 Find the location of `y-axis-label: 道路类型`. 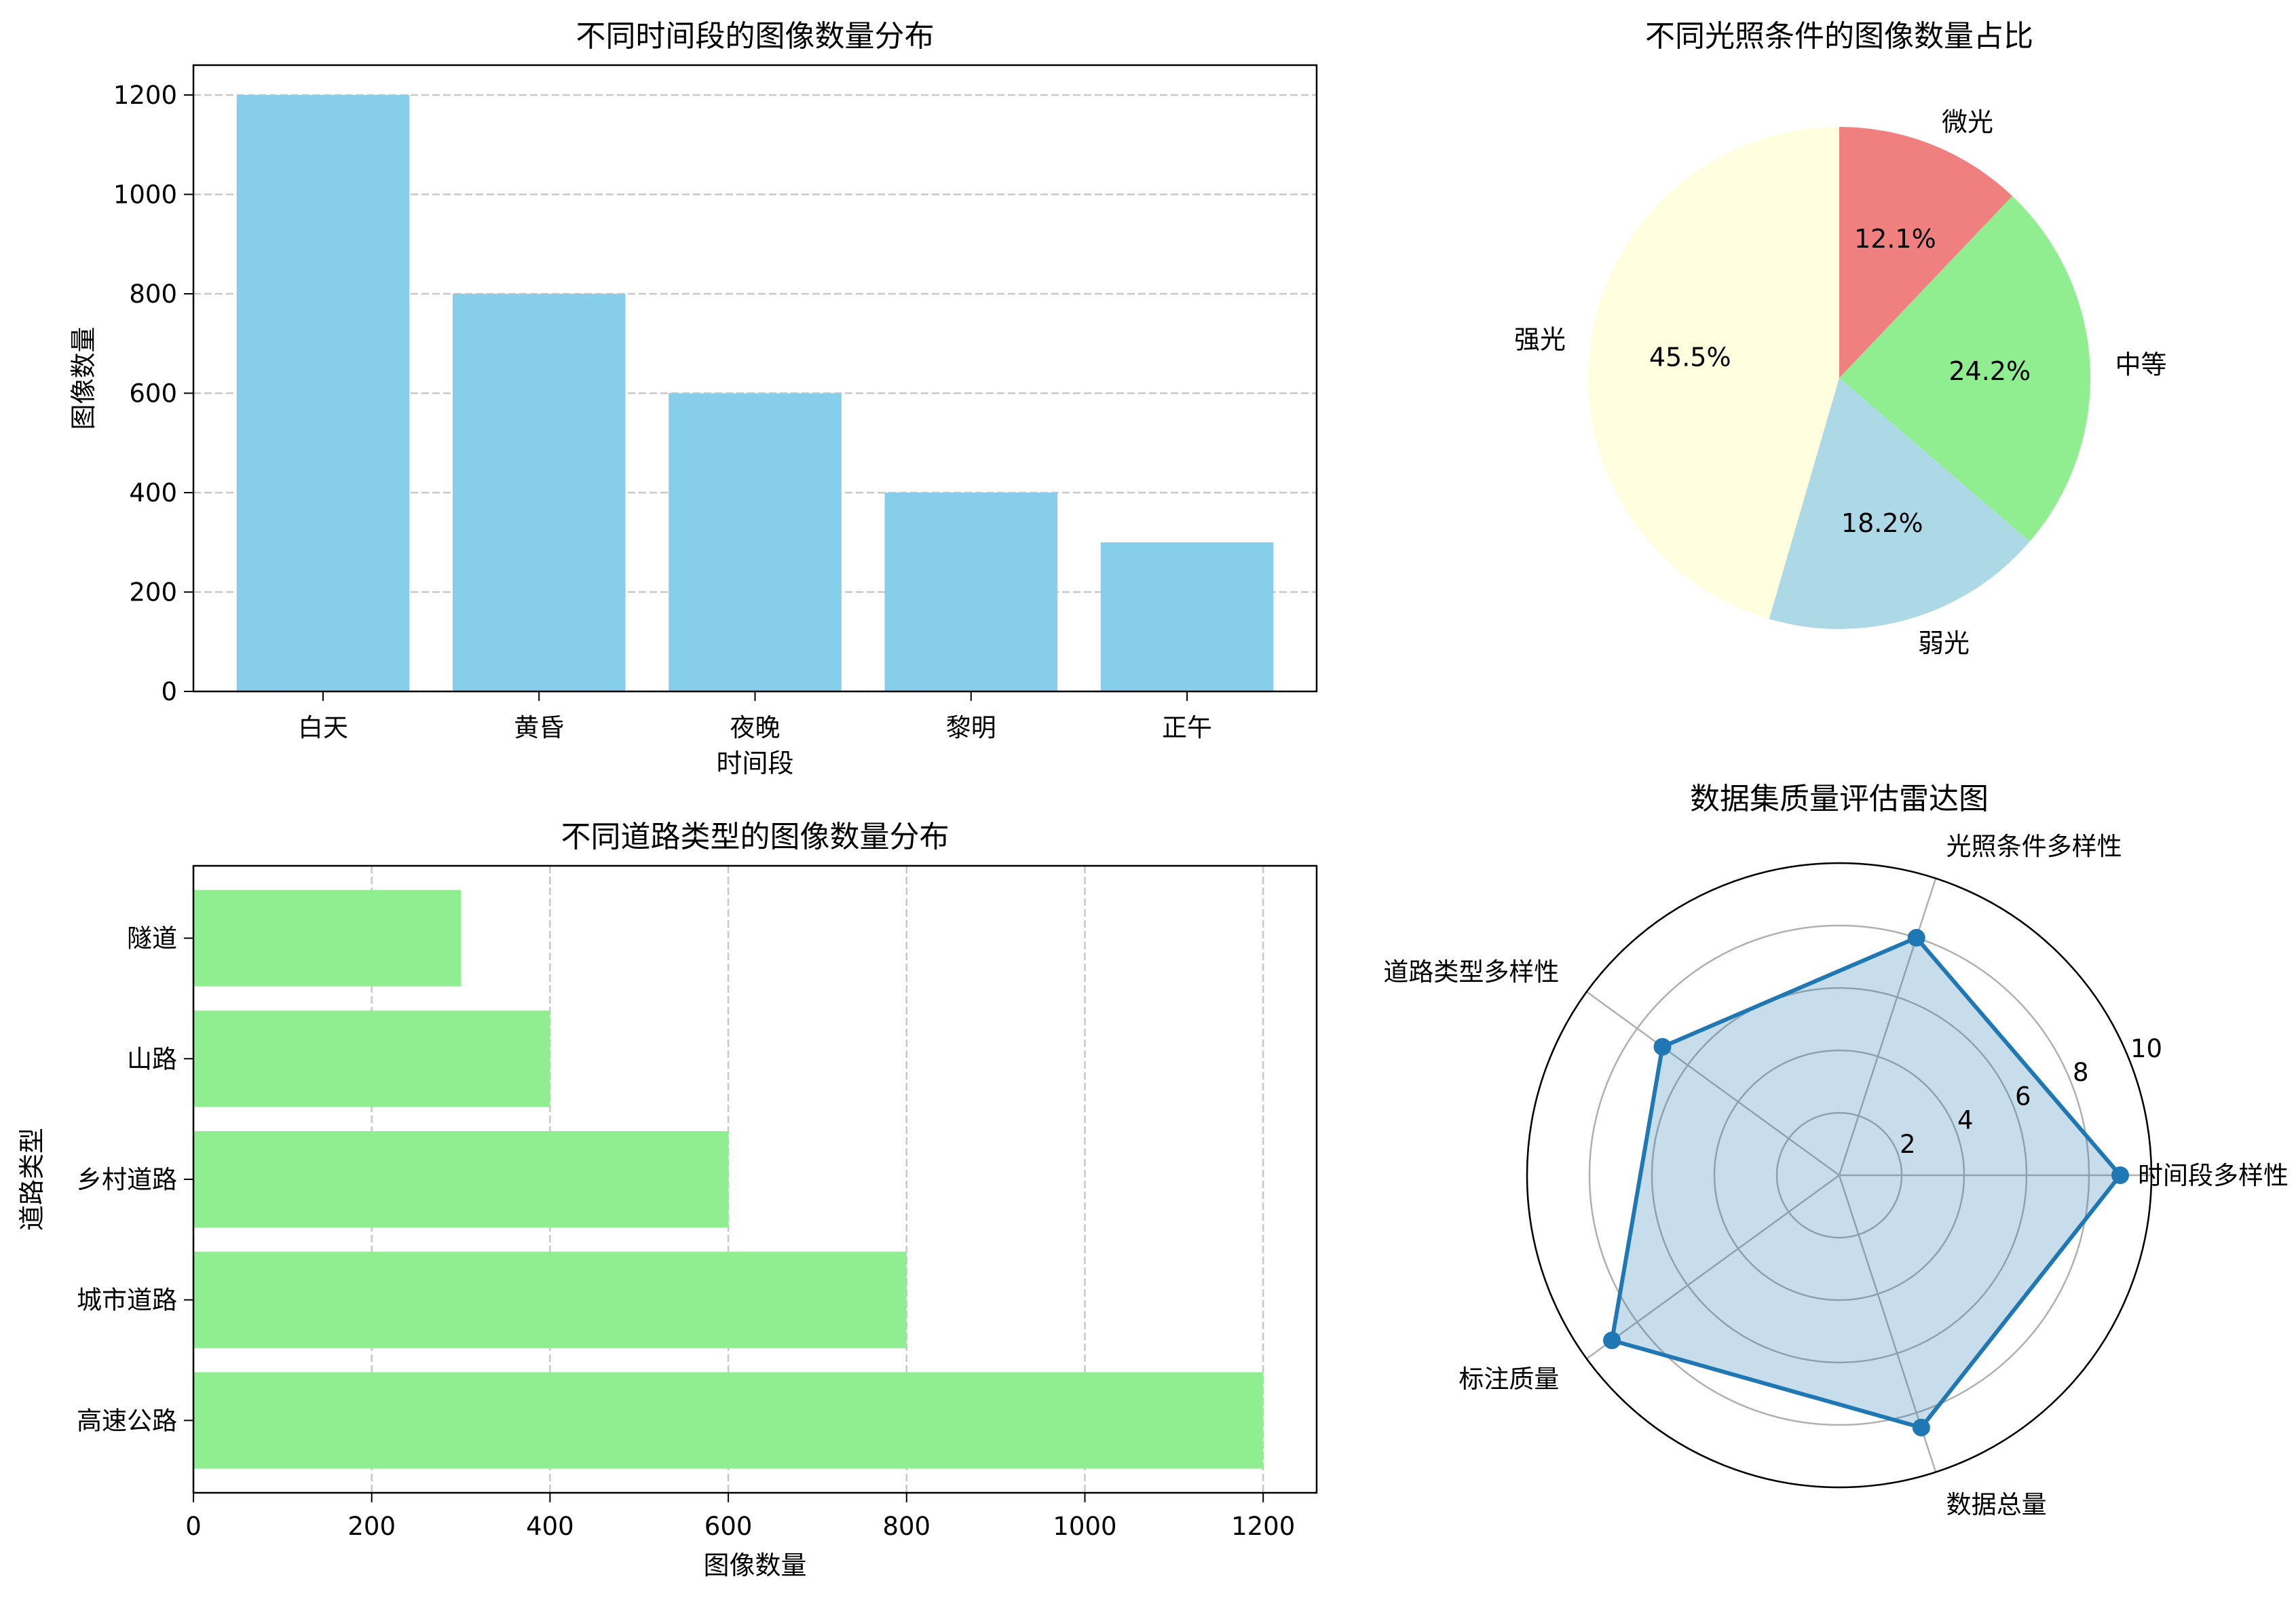

y-axis-label: 道路类型 is located at coordinates (32, 1179).